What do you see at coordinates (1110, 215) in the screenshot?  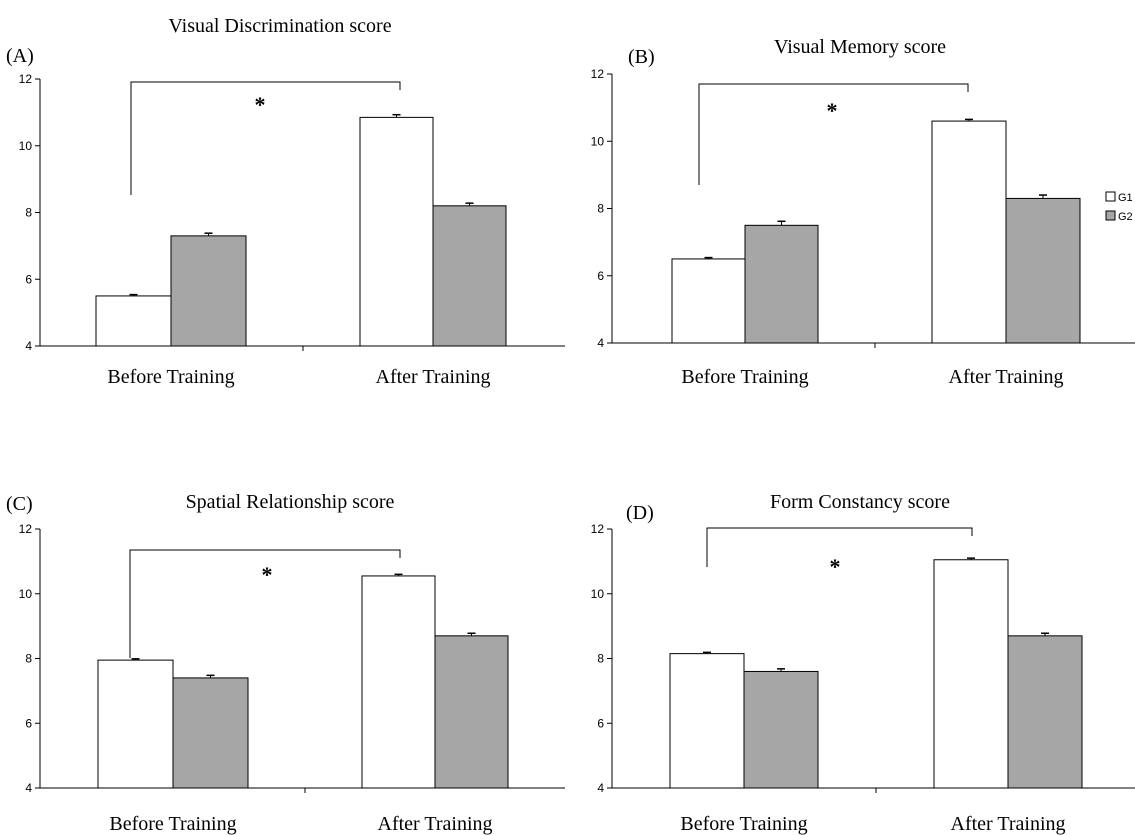 I see `legend-swatch-g2` at bounding box center [1110, 215].